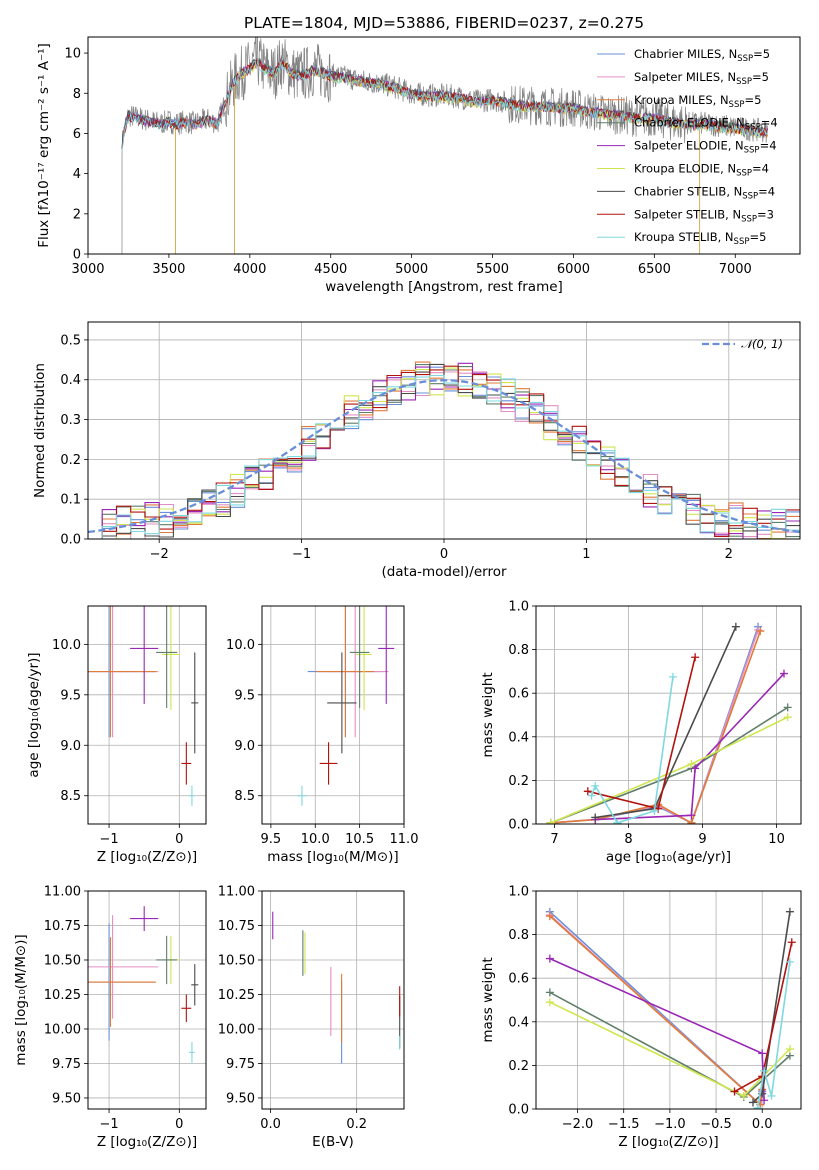 This screenshot has width=819, height=1170. Describe the element at coordinates (628, 839) in the screenshot. I see `x-tick-label: 8` at that location.